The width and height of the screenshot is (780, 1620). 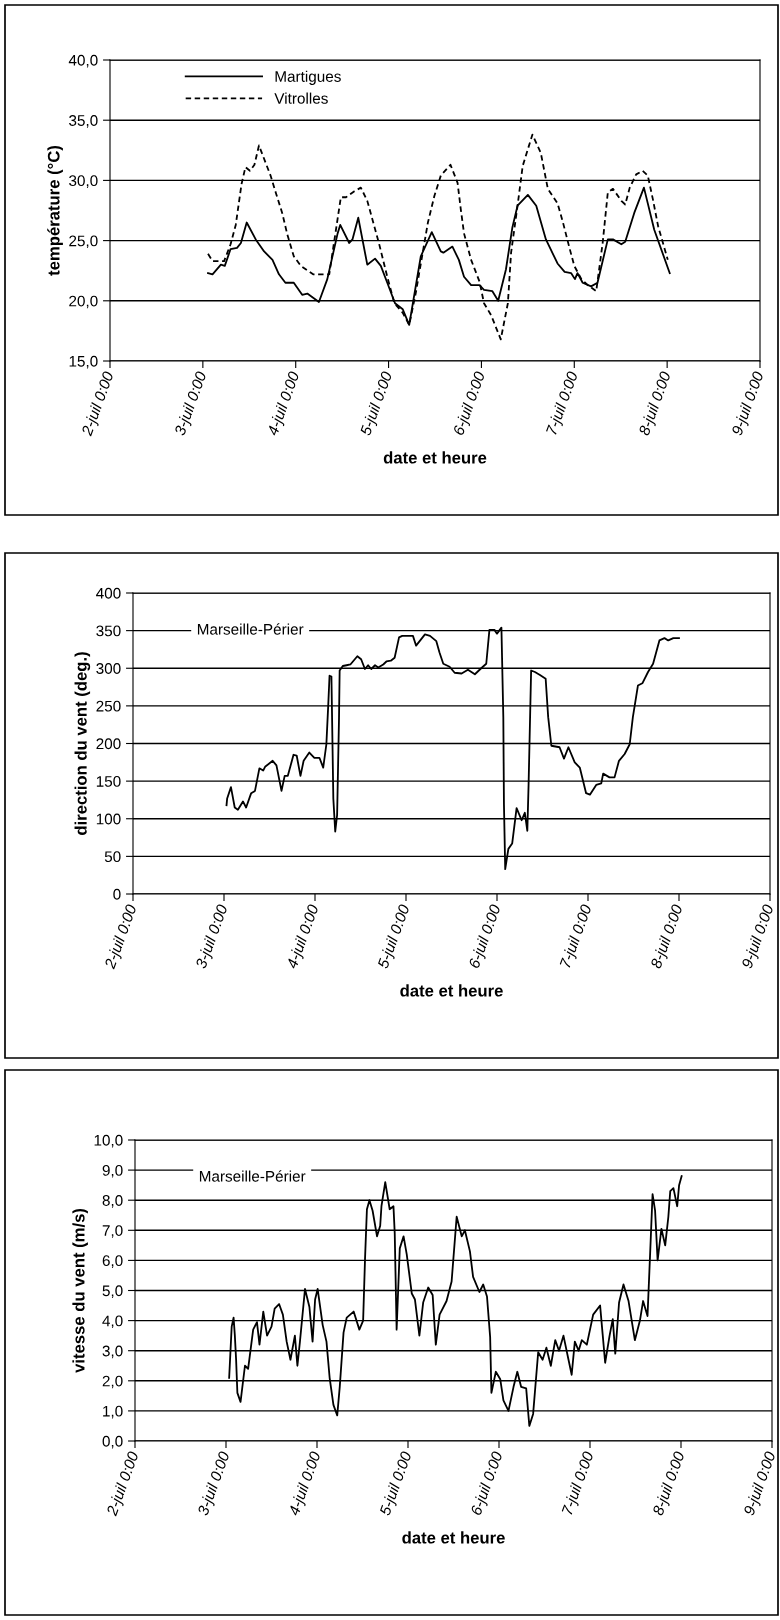 I want to click on y-axis-title: direction du vent (deg.), so click(x=82, y=743).